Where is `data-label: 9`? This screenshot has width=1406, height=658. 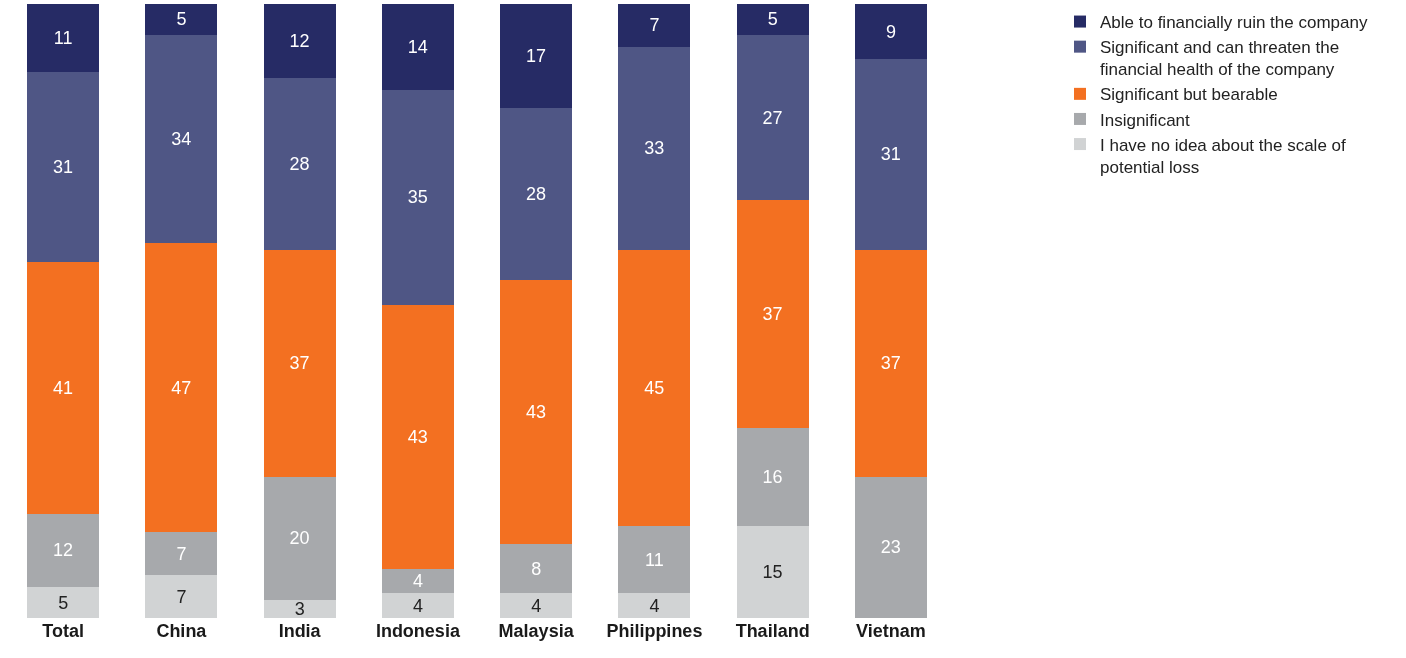 data-label: 9 is located at coordinates (890, 31).